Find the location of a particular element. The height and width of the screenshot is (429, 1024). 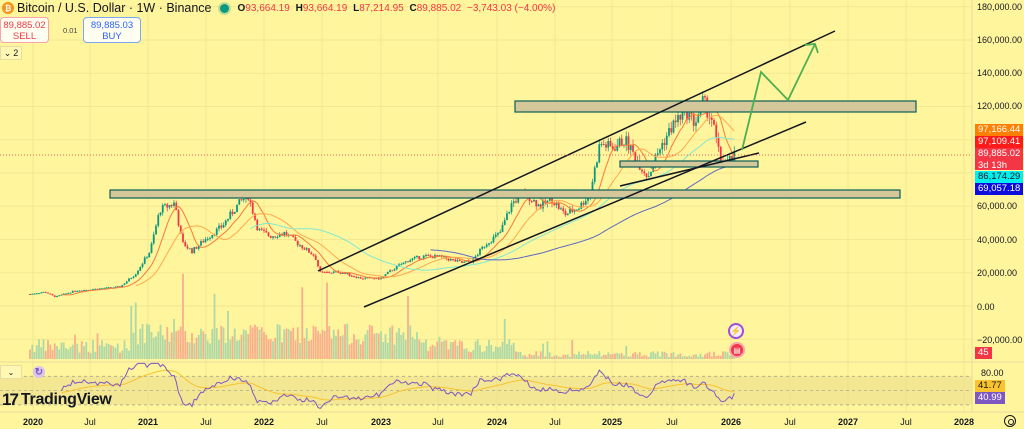

sell-button: 89,885.02 SELL is located at coordinates (24, 30).